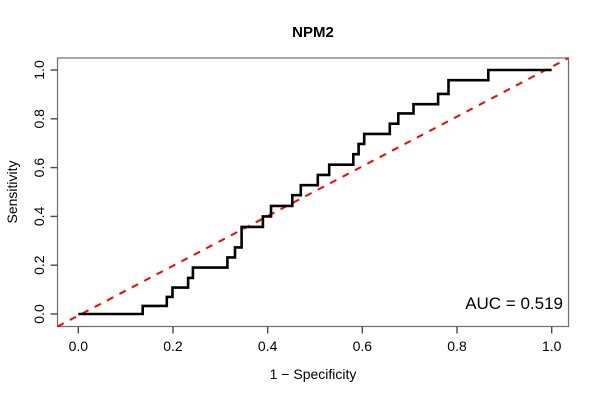 This screenshot has width=600, height=400. What do you see at coordinates (313, 32) in the screenshot?
I see `chart-title: NPM2` at bounding box center [313, 32].